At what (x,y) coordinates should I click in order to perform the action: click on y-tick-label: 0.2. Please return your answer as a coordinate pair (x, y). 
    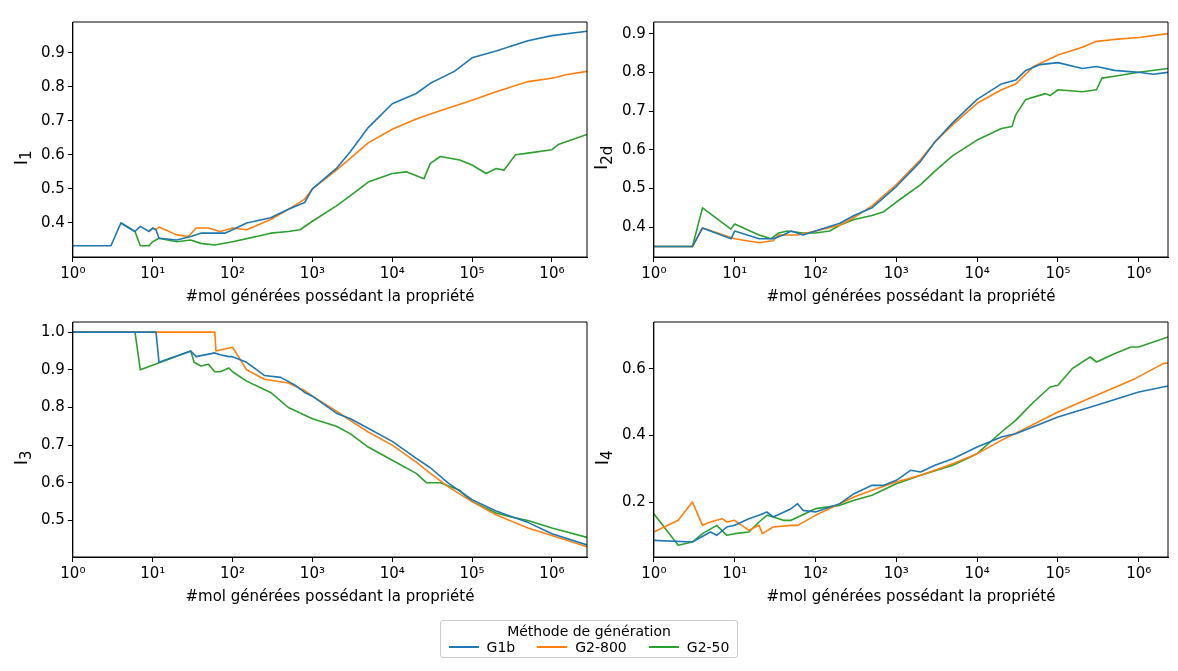
    Looking at the image, I should click on (634, 500).